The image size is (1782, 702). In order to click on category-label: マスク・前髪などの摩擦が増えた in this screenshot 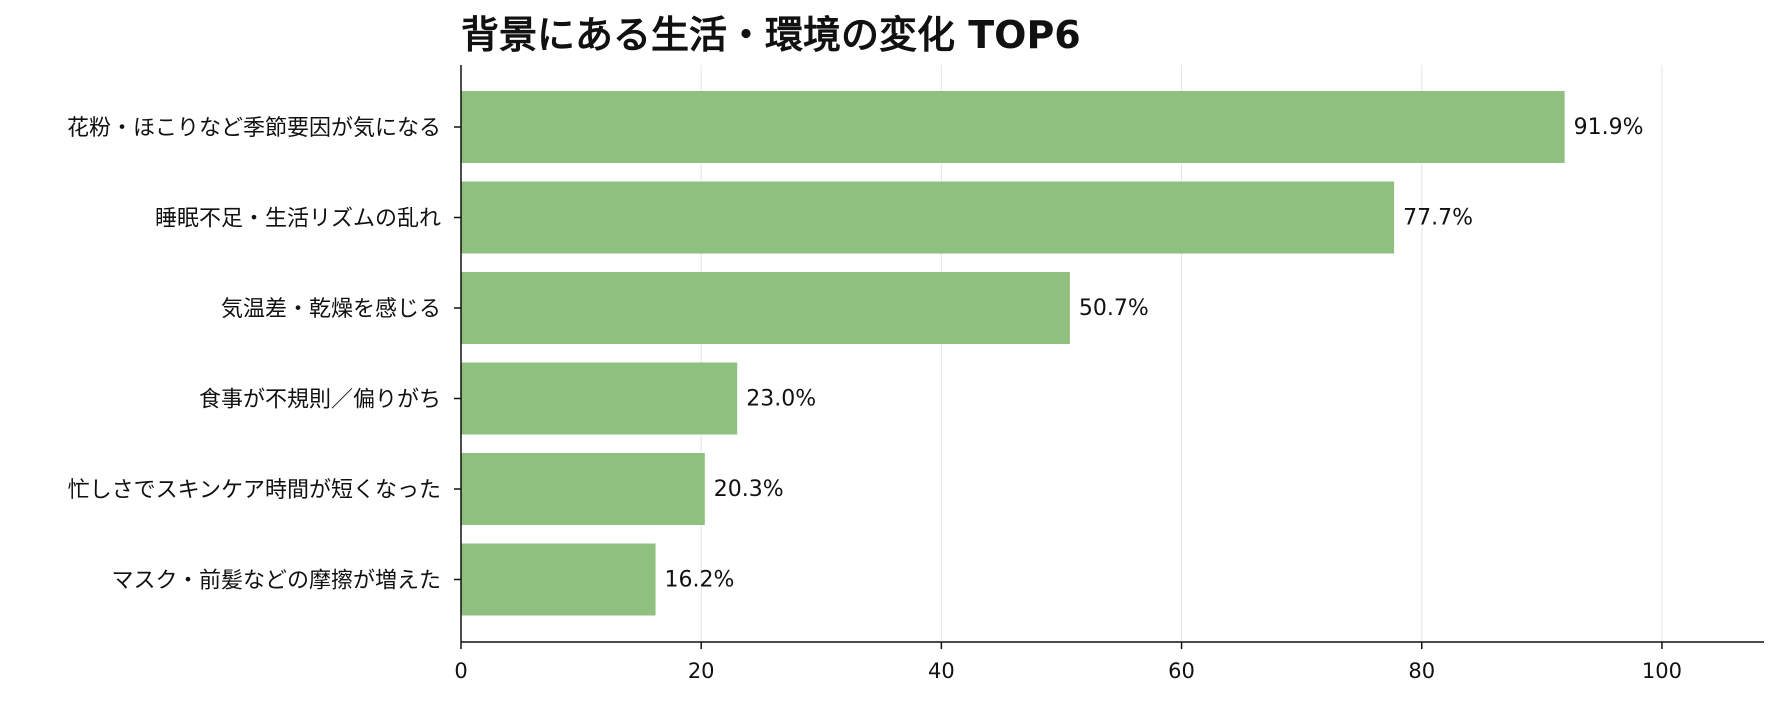, I will do `click(276, 581)`.